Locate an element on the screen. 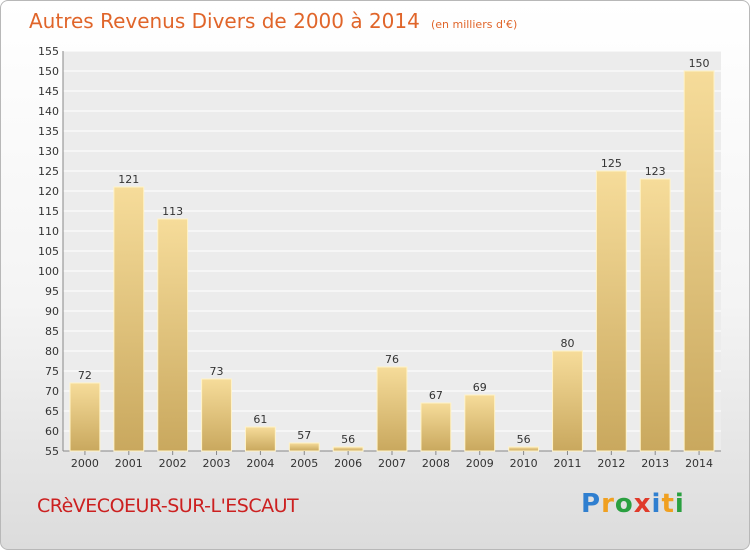 This screenshot has height=550, width=750. value-label: 67 is located at coordinates (436, 395).